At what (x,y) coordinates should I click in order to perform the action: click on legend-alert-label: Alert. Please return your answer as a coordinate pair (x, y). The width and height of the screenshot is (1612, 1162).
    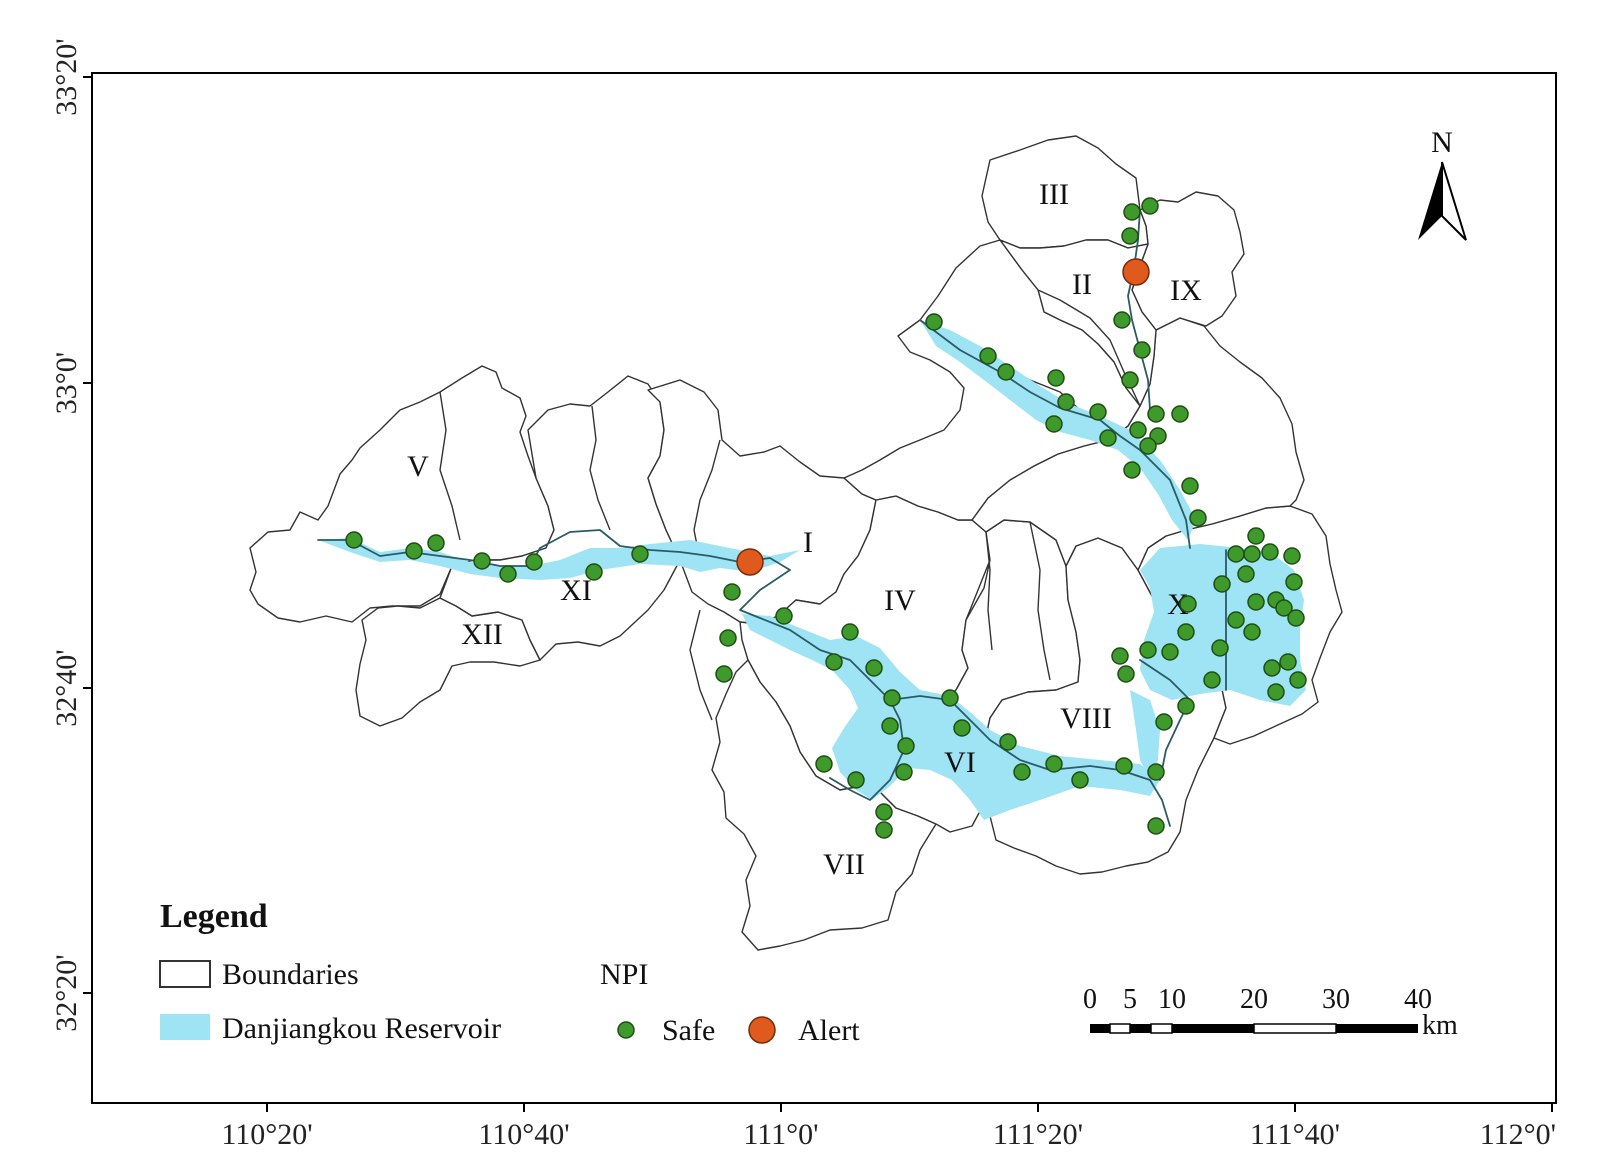
    Looking at the image, I should click on (829, 1030).